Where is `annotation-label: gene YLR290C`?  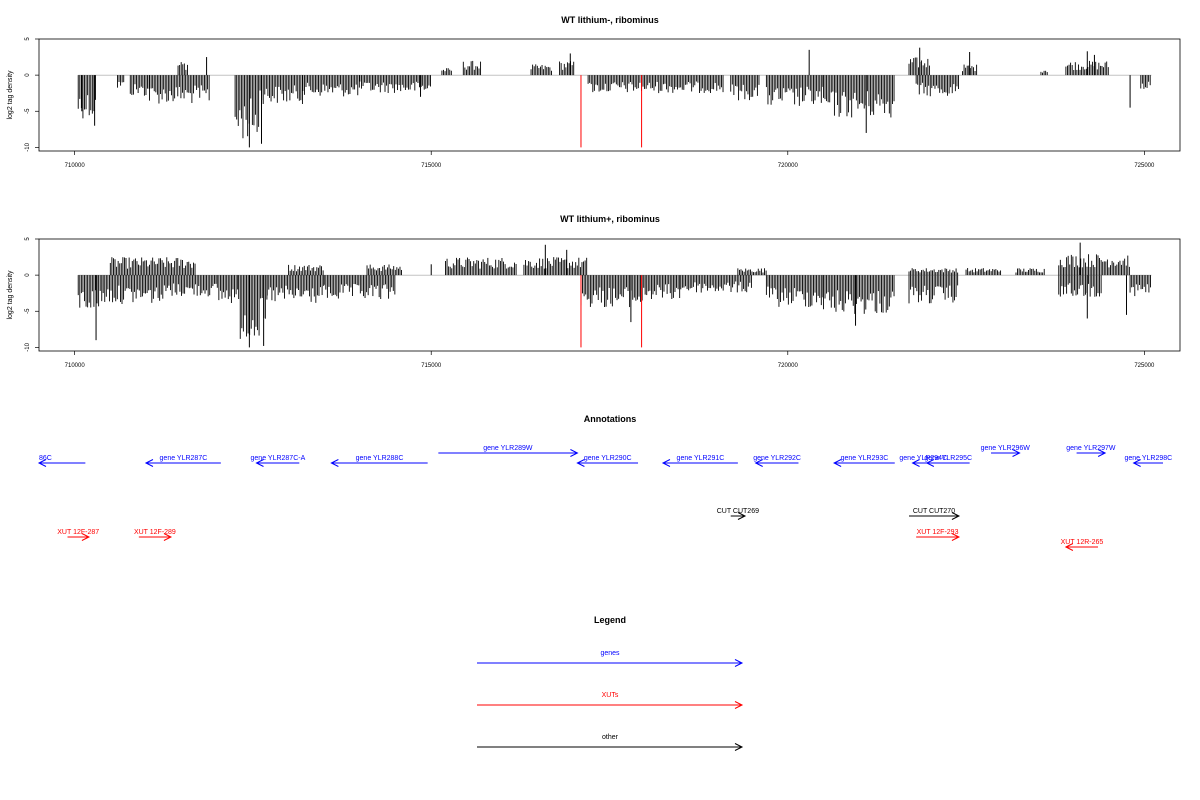
annotation-label: gene YLR290C is located at coordinates (608, 458).